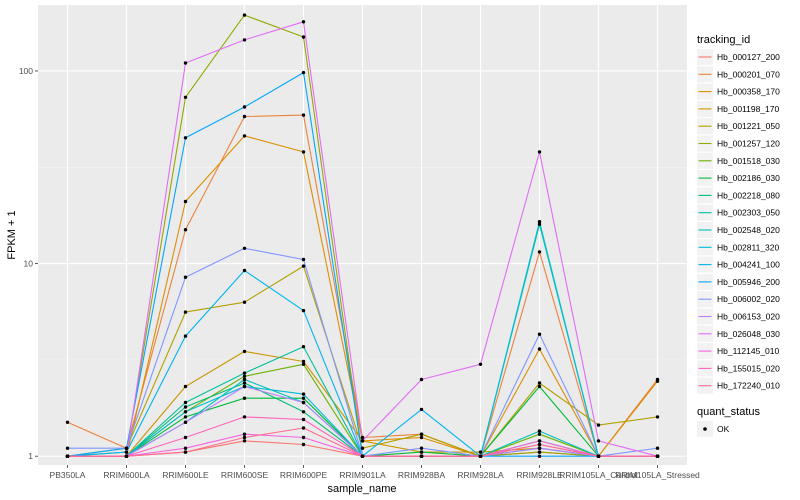 The width and height of the screenshot is (800, 500). I want to click on x-tick-label: RRIM105LA_Control, so click(598, 475).